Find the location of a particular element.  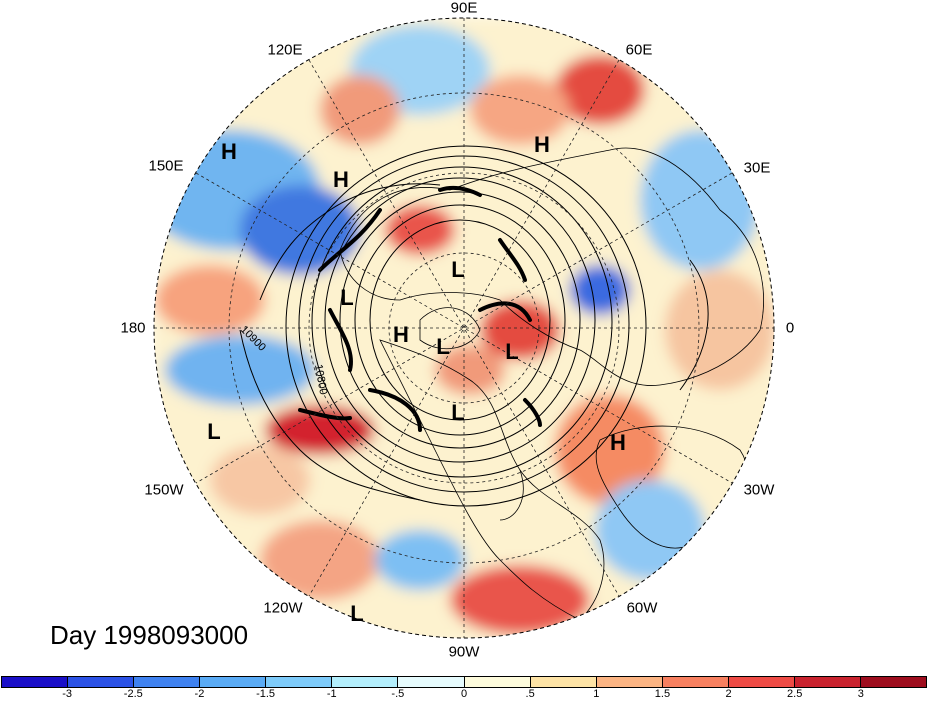

lon-label-30e: 30E is located at coordinates (757, 168).